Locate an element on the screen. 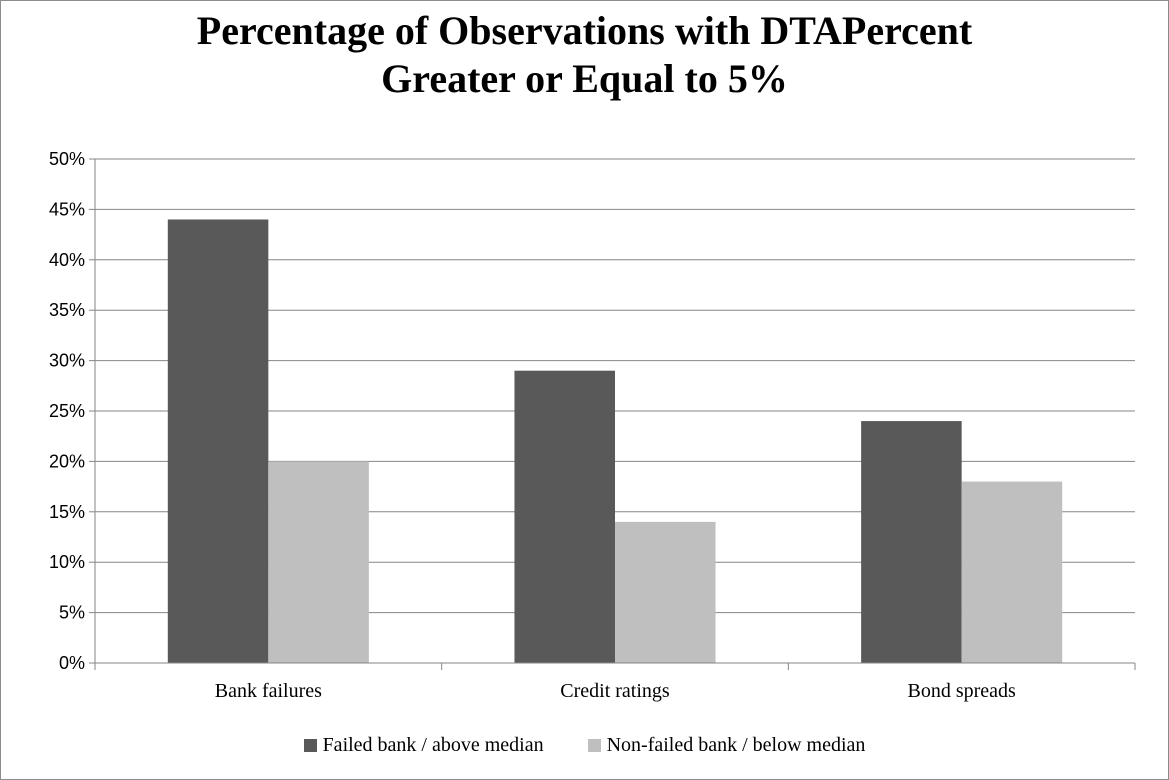 Image resolution: width=1169 pixels, height=780 pixels. y-tick-label: 50% is located at coordinates (67, 159).